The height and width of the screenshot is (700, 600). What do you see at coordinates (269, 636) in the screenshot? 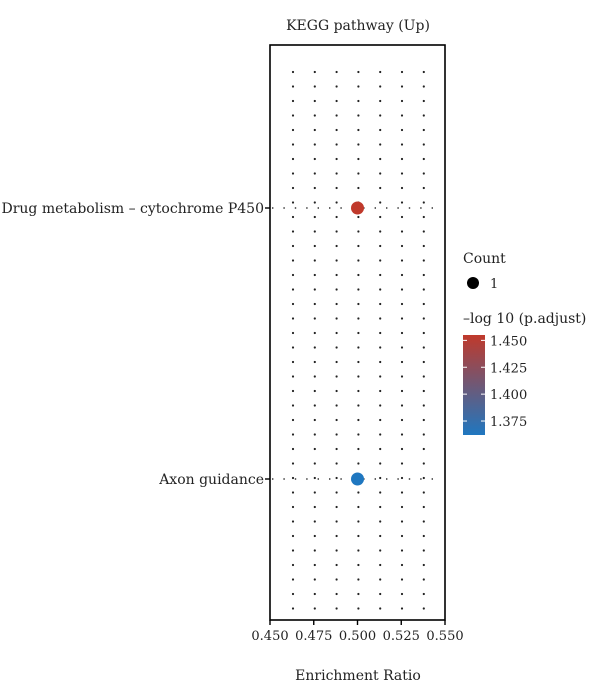
I see `x-tick-label: 0.450` at bounding box center [269, 636].